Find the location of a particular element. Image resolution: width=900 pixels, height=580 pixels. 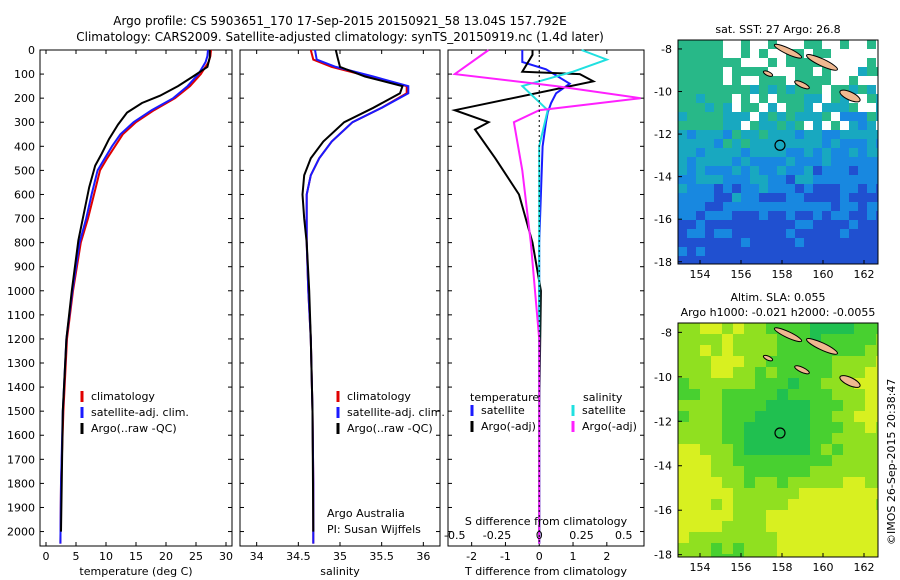

x-tick-label: 1 is located at coordinates (573, 556).